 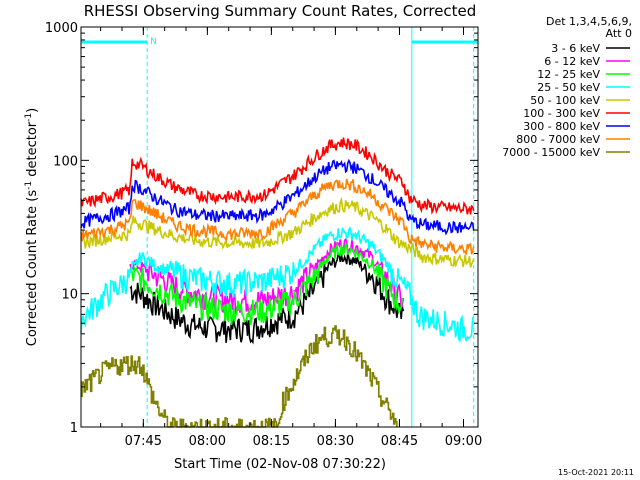 I want to click on legend-label-7: 800 - 7000 keV, so click(x=558, y=139).